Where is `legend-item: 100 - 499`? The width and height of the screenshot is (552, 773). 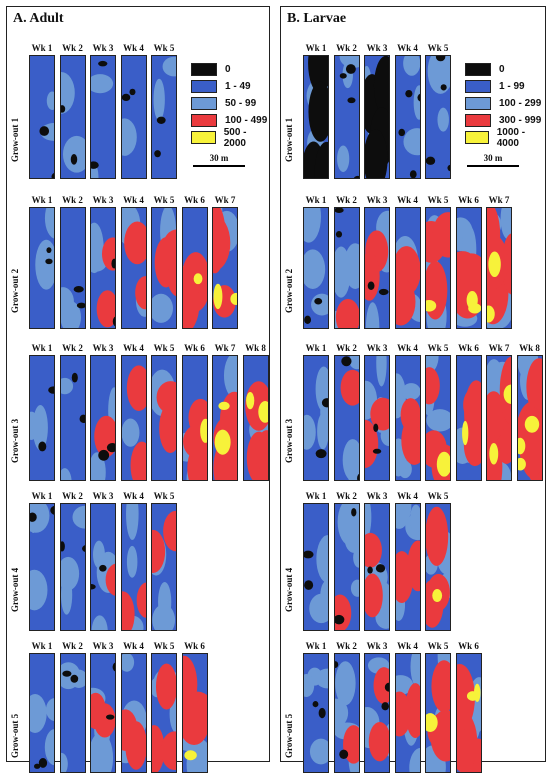 legend-item: 100 - 499 is located at coordinates (230, 120).